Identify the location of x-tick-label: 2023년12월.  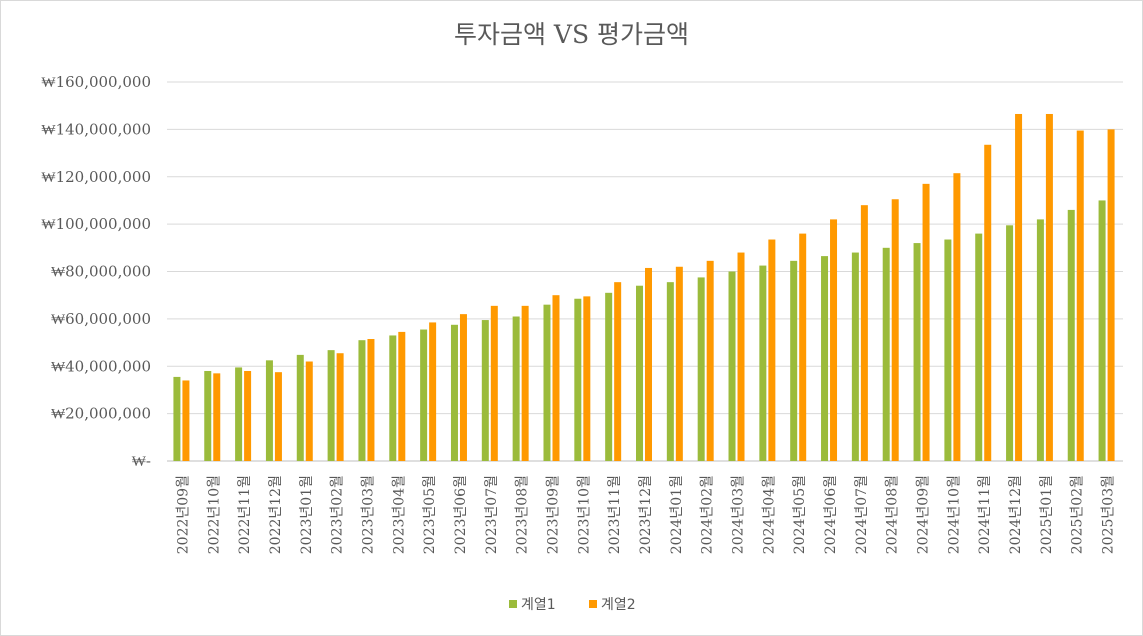
(646, 514).